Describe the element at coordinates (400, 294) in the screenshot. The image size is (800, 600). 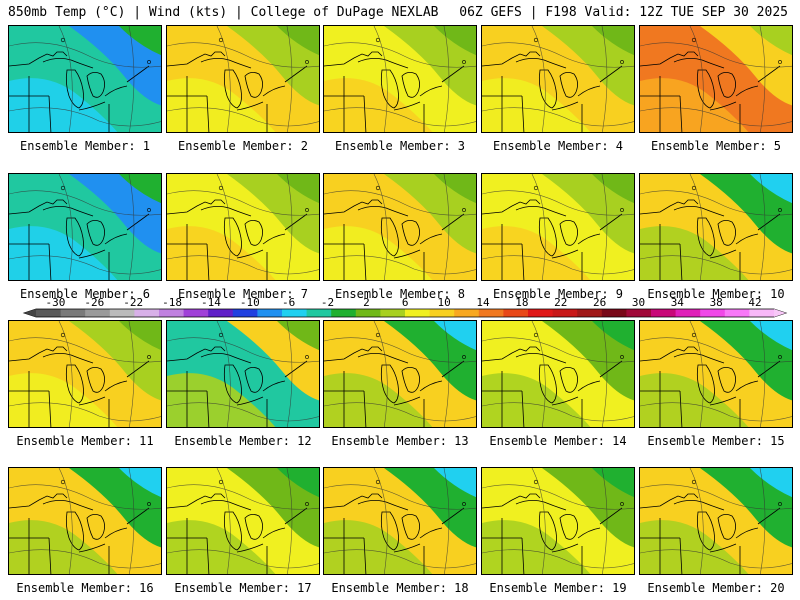
I see `ensemble-member-label: Ensemble Member: 8` at that location.